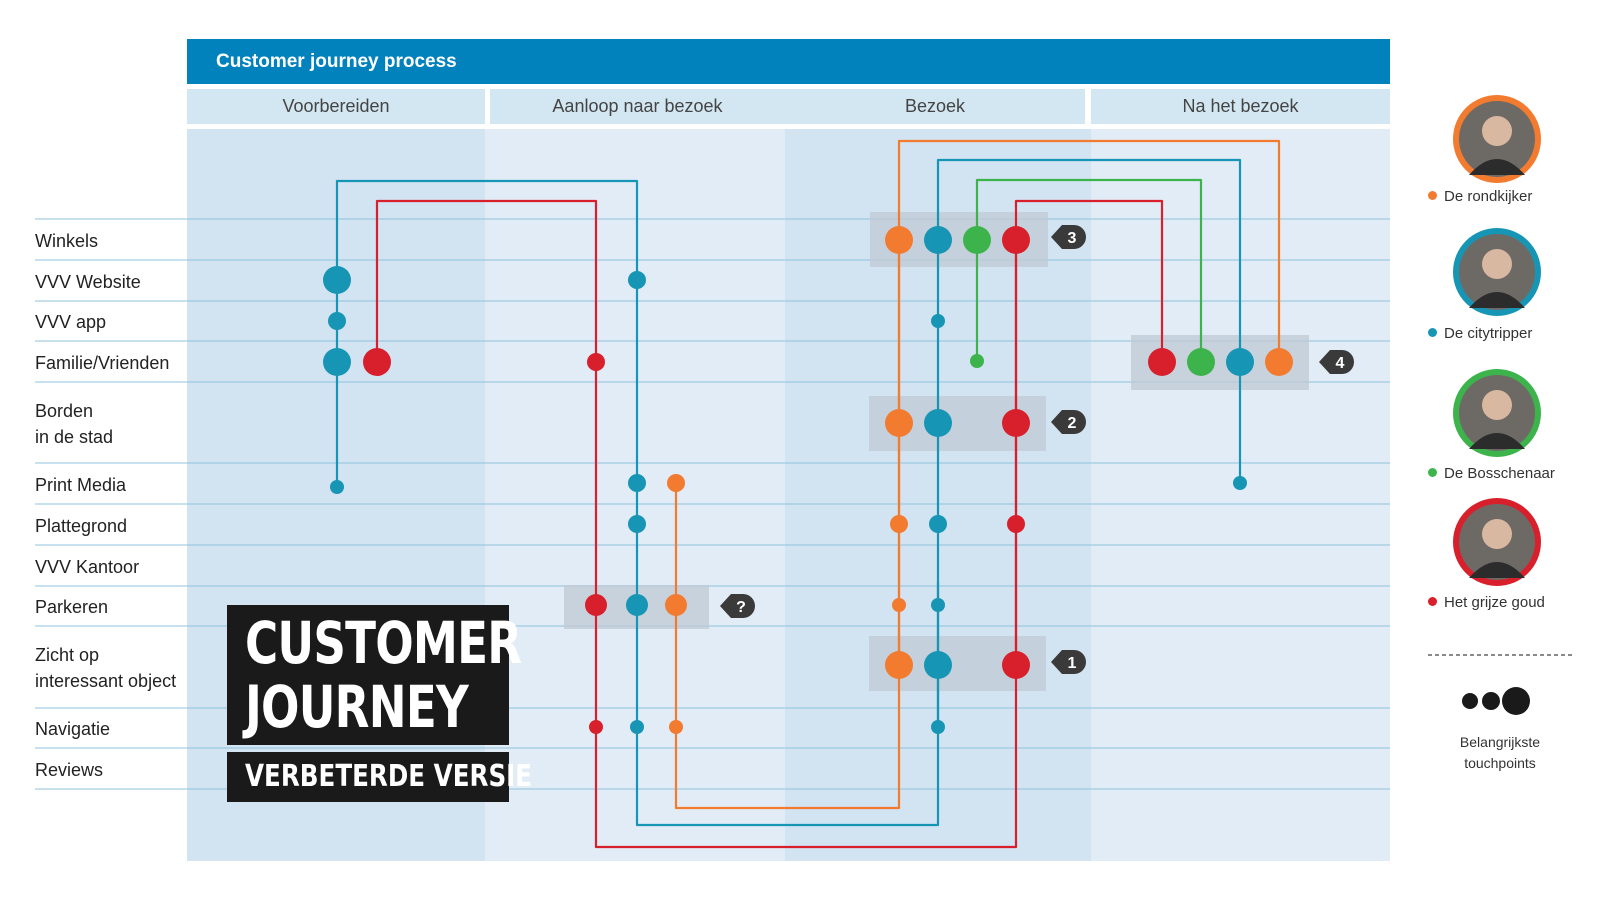  Describe the element at coordinates (1072, 423) in the screenshot. I see `badge-number: 2` at that location.